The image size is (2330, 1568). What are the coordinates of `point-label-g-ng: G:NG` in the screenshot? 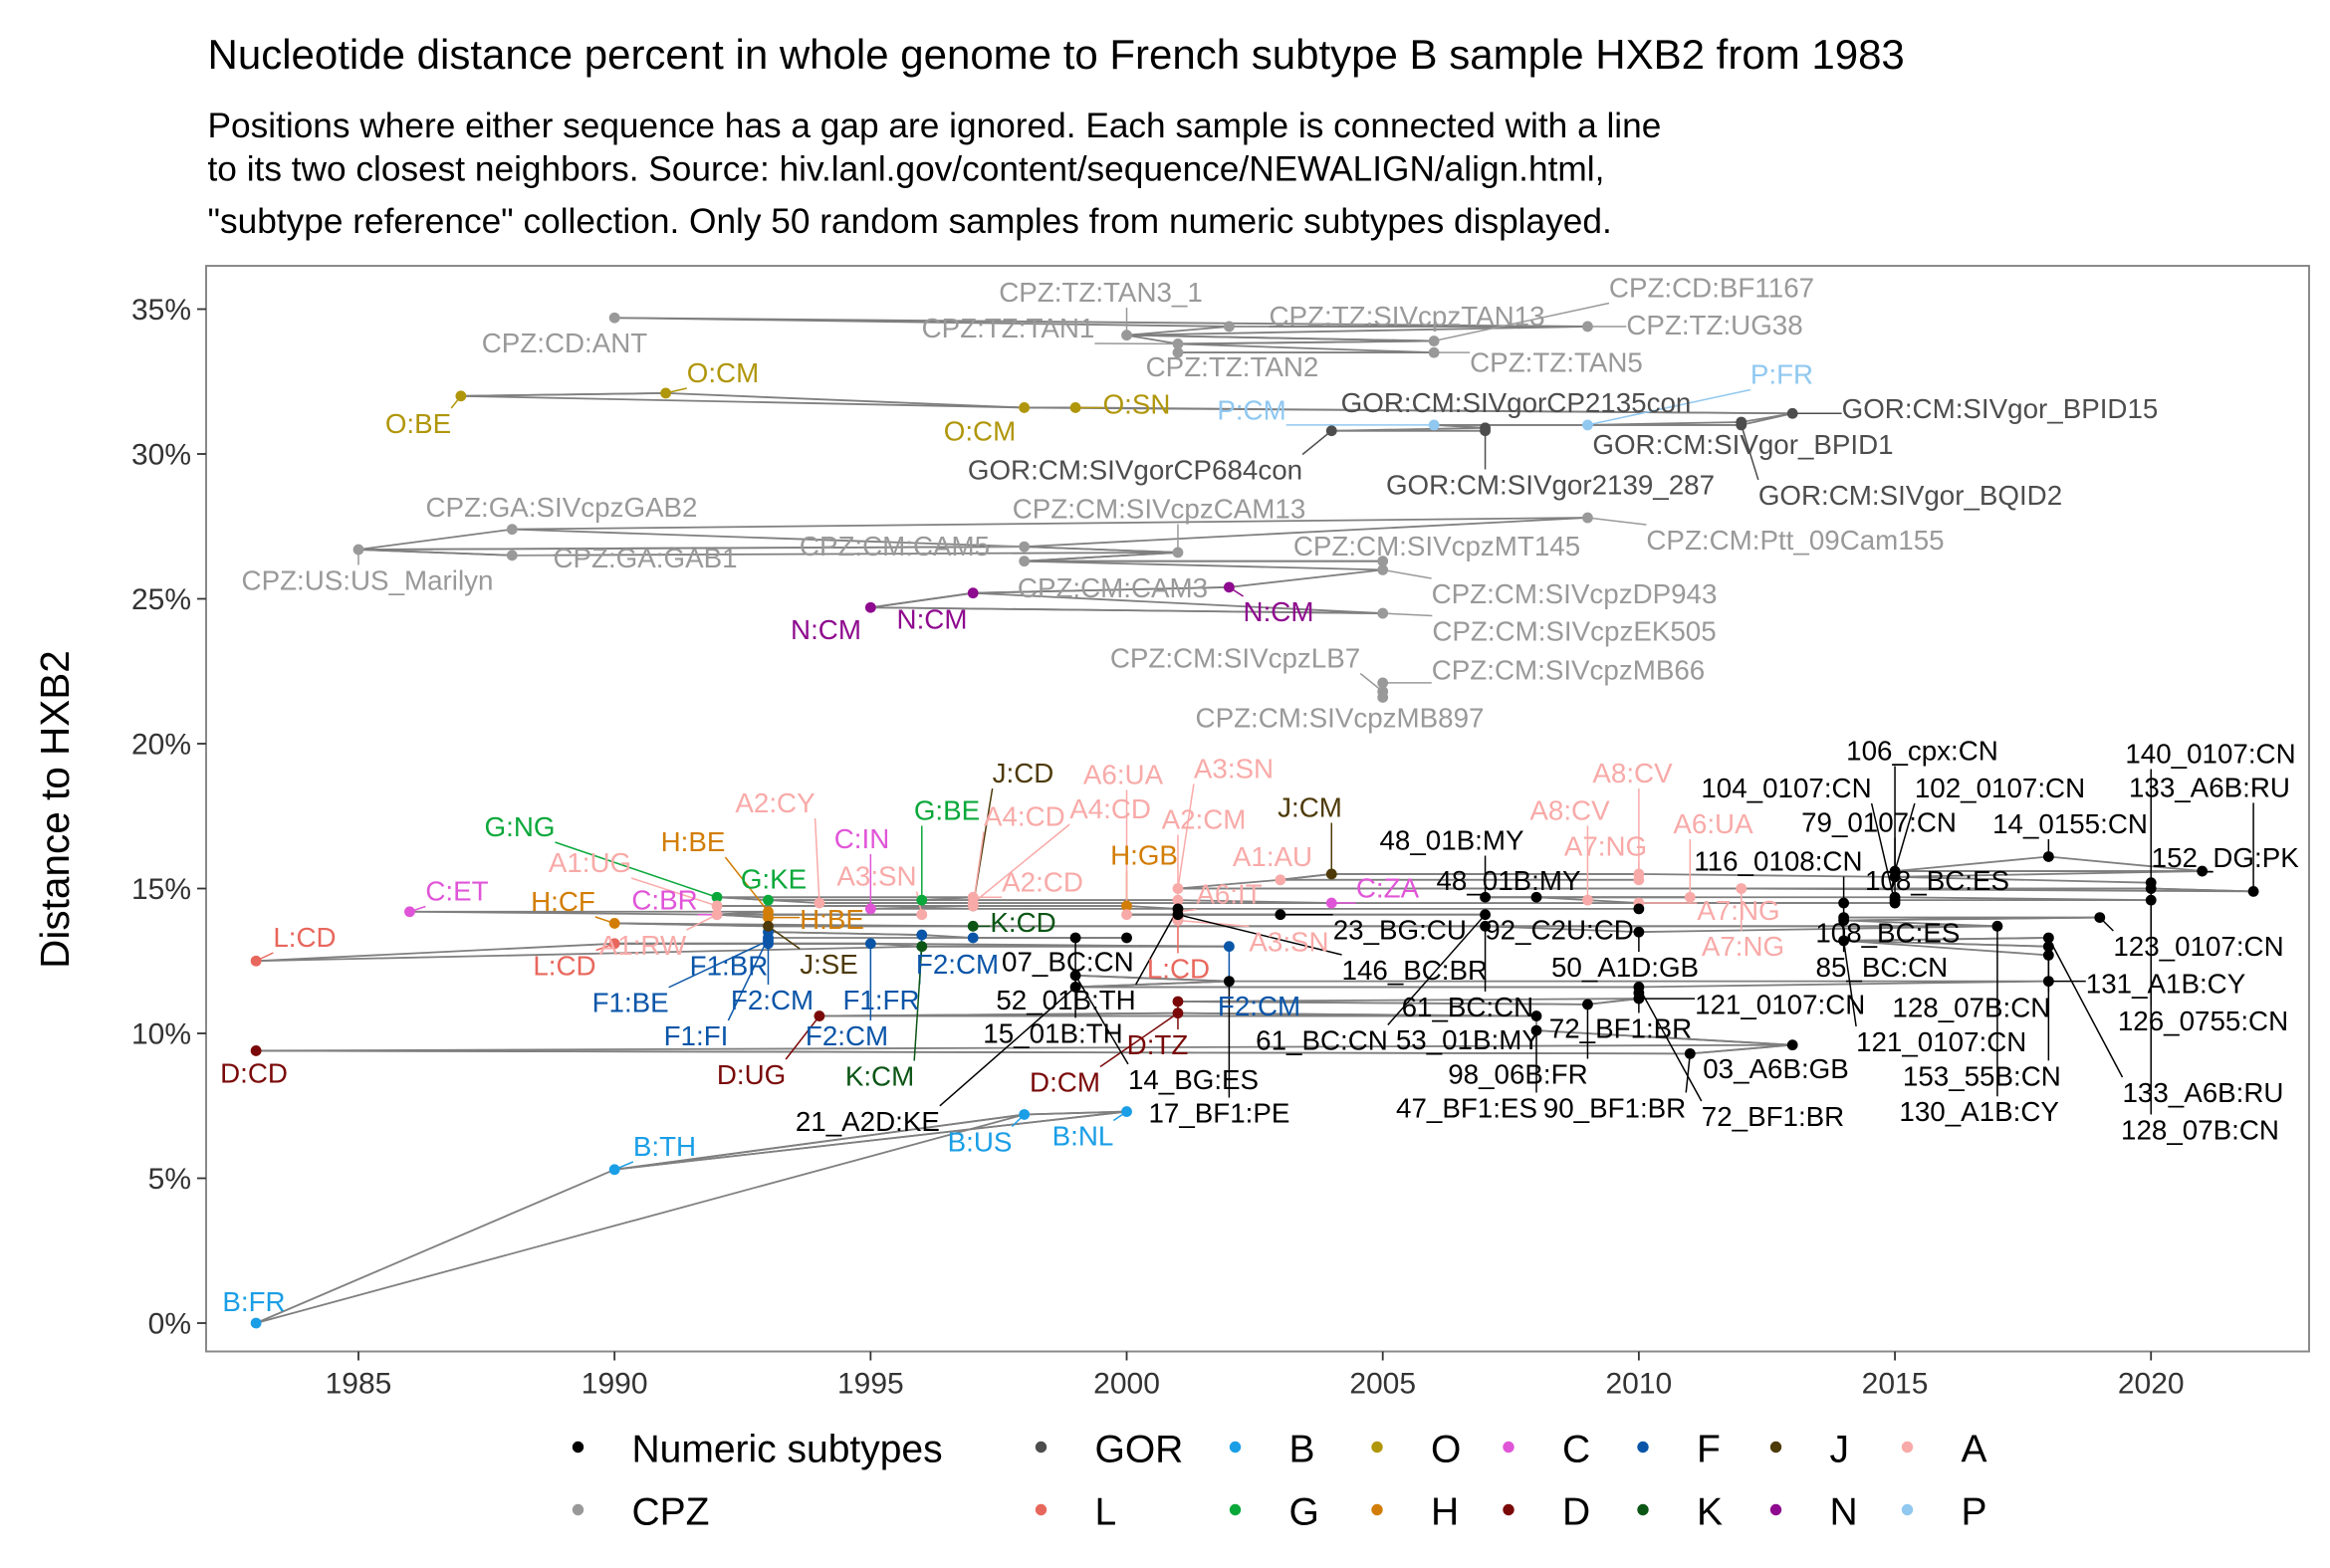 It's located at (521, 827).